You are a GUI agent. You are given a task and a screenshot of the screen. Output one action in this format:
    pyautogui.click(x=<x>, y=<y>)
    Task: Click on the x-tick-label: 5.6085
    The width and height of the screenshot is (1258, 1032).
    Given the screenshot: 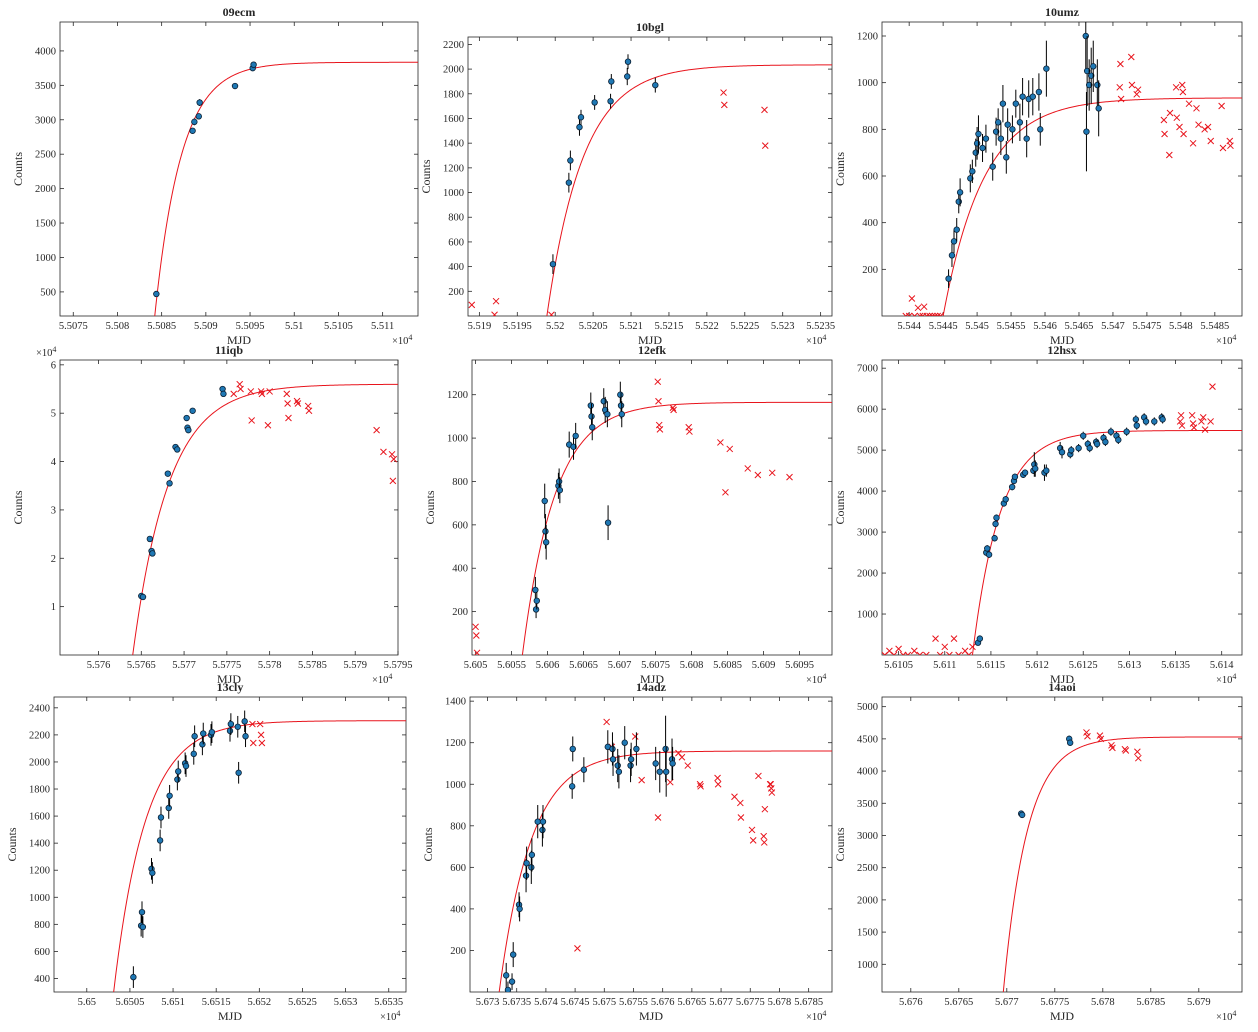 What is the action you would take?
    pyautogui.click(x=727, y=665)
    